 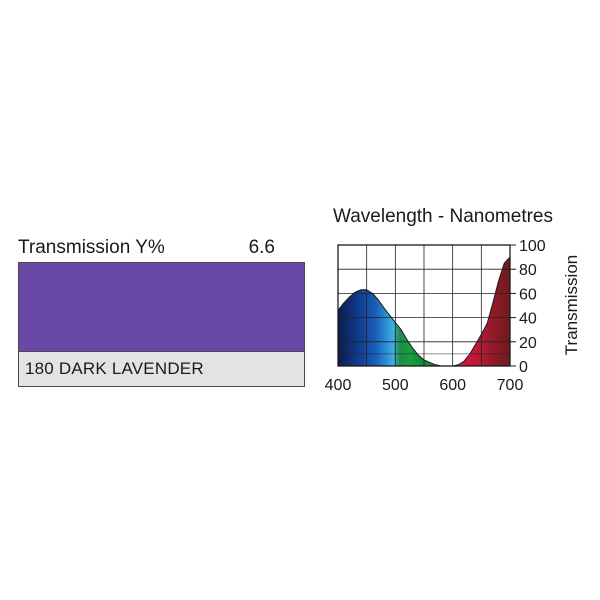 What do you see at coordinates (571, 305) in the screenshot?
I see `y-axis-label: Transmission` at bounding box center [571, 305].